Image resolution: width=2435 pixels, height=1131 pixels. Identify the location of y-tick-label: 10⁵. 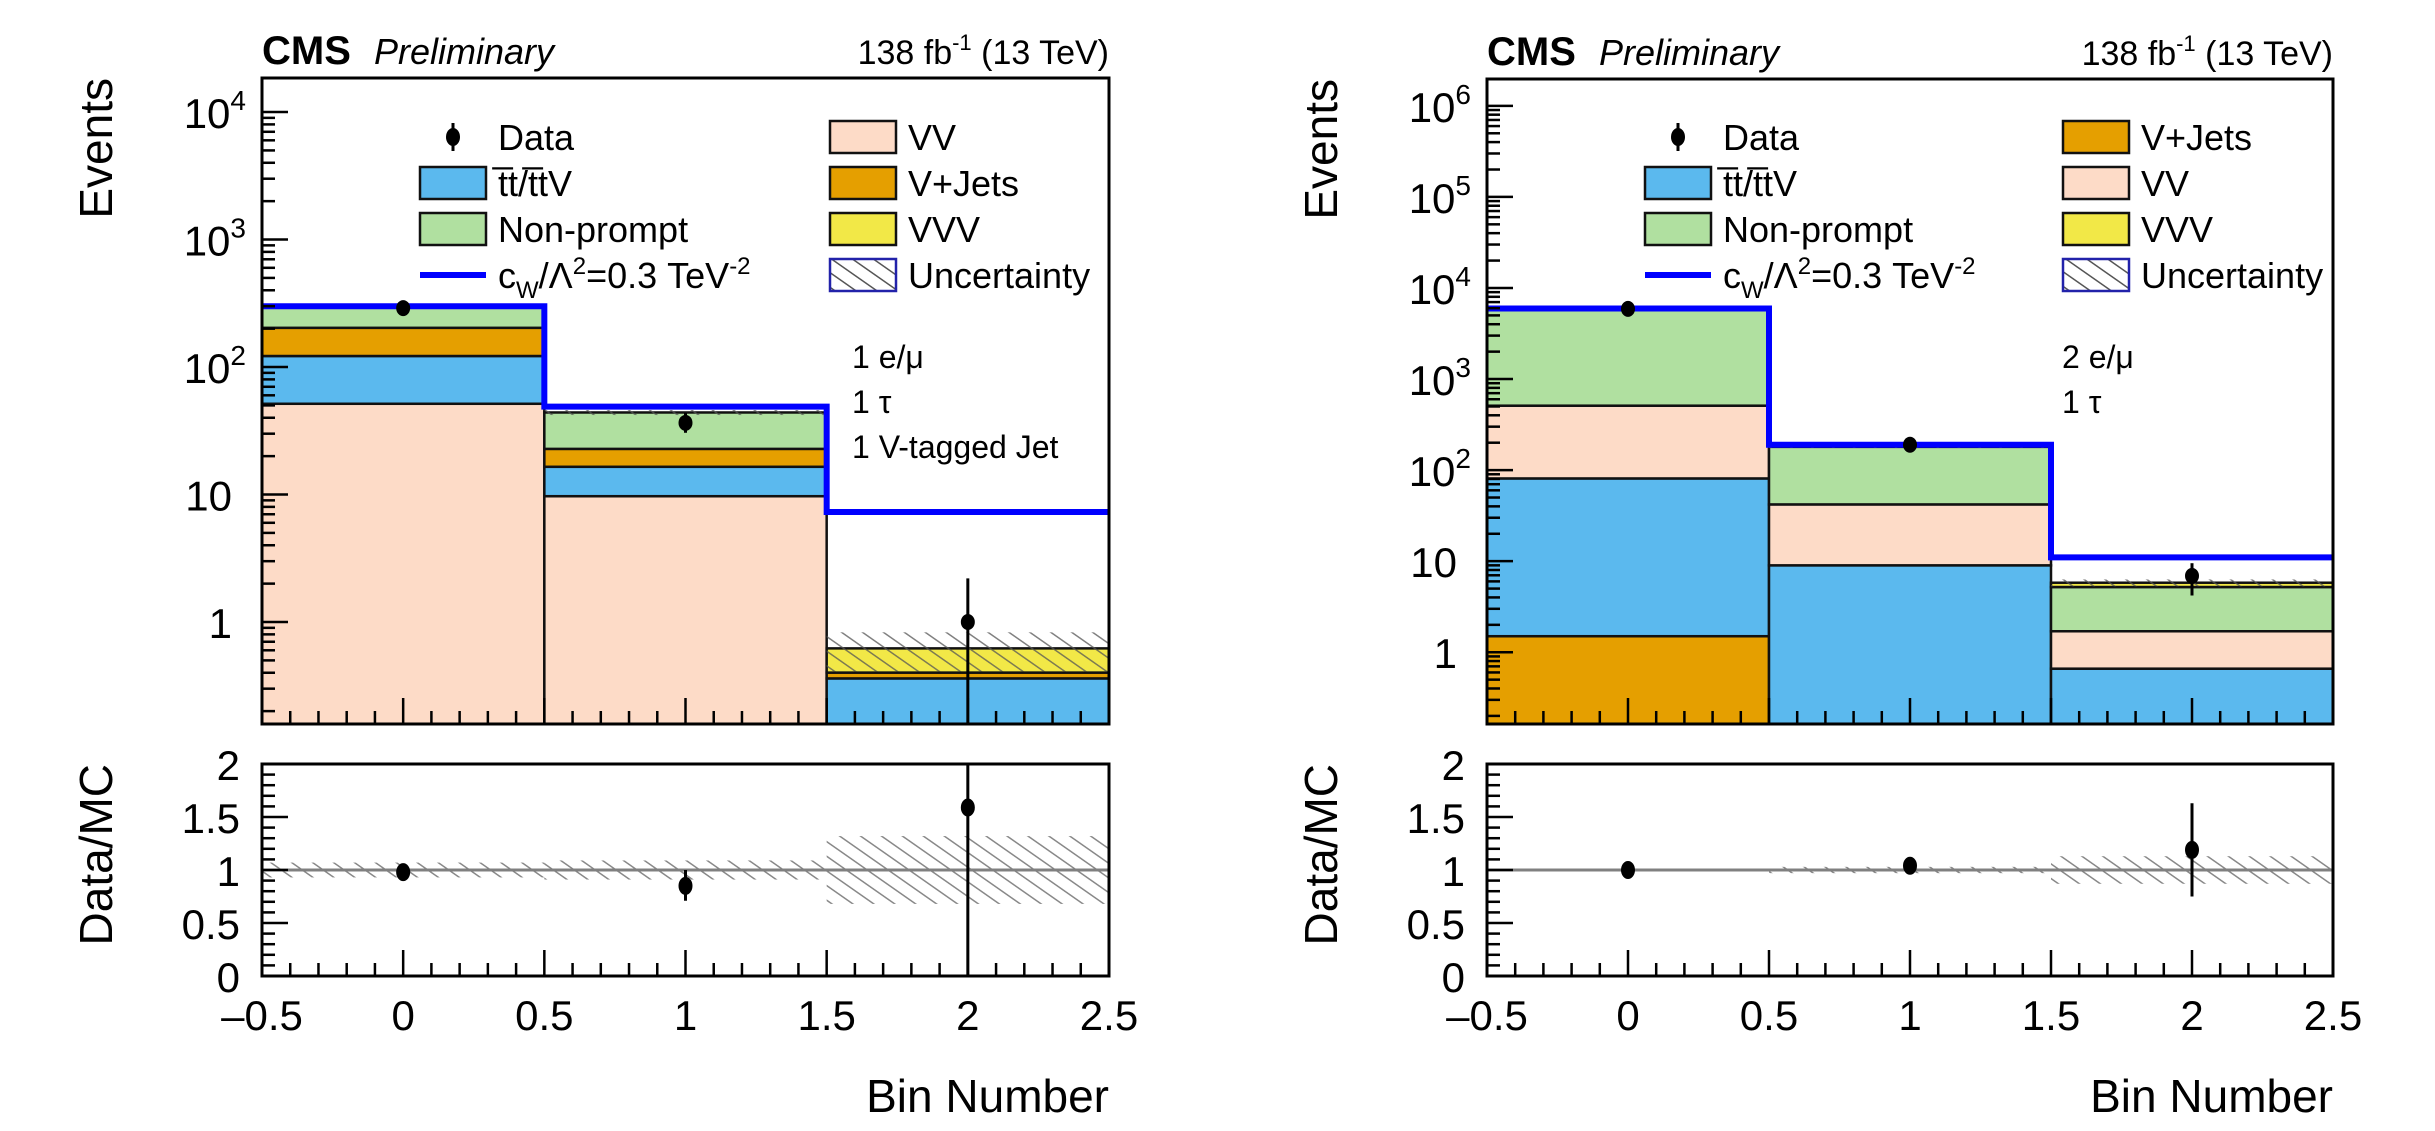
(1440, 196).